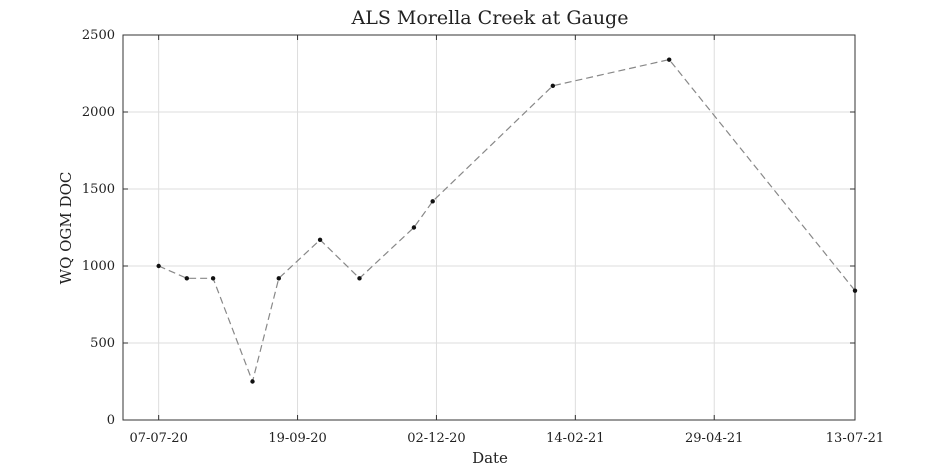  I want to click on y-tick-label: 500, so click(102, 343).